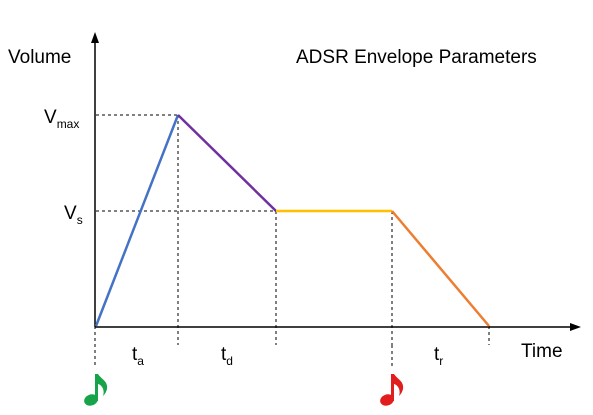  What do you see at coordinates (416, 57) in the screenshot?
I see `diagram-title: ADSR Envelope Parameters` at bounding box center [416, 57].